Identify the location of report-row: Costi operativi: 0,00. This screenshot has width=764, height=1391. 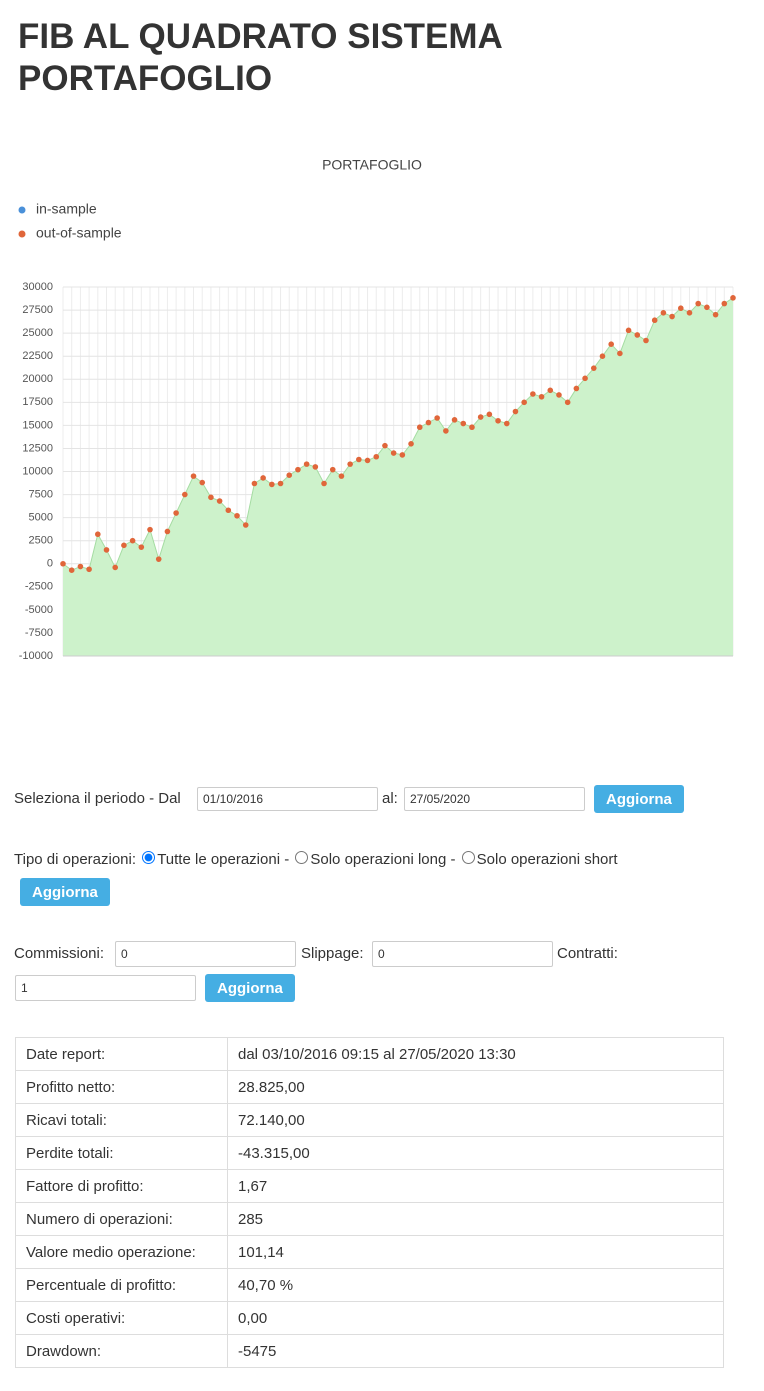
(369, 1318).